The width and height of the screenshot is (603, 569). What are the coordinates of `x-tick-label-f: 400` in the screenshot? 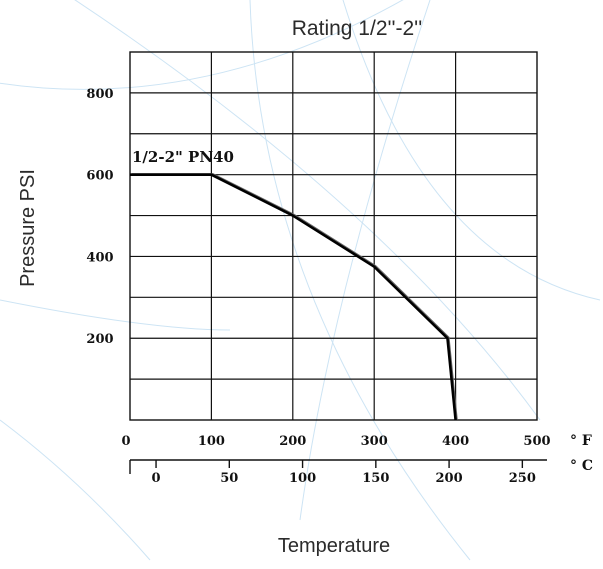 It's located at (455, 441).